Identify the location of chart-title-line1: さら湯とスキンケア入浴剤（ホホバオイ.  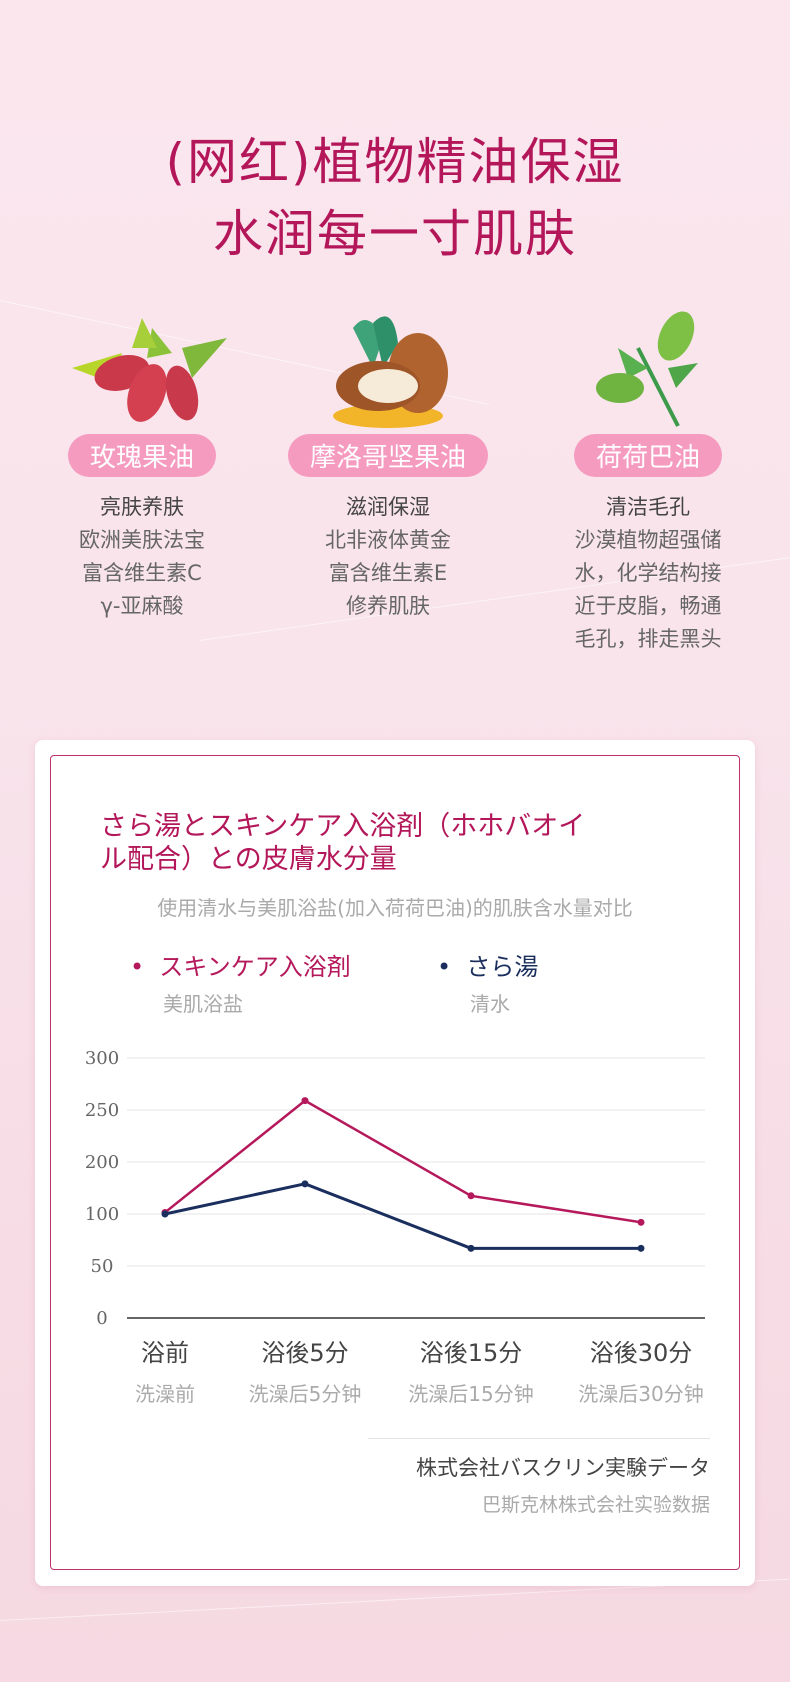
(343, 826).